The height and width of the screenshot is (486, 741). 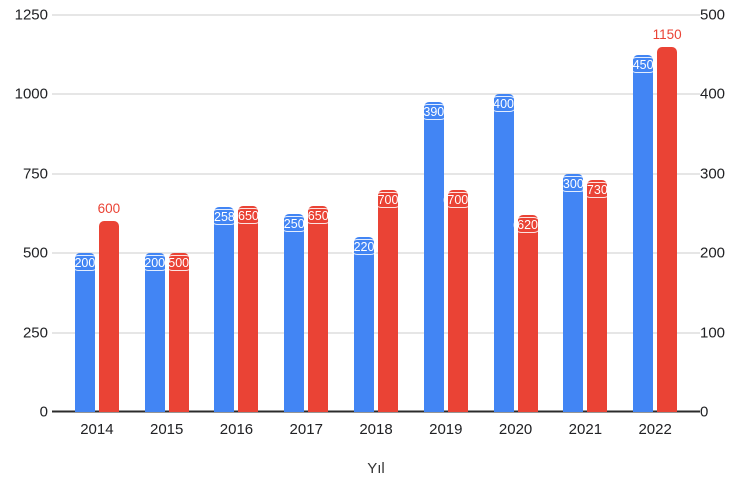 I want to click on blue-series-bar: 400, so click(x=504, y=253).